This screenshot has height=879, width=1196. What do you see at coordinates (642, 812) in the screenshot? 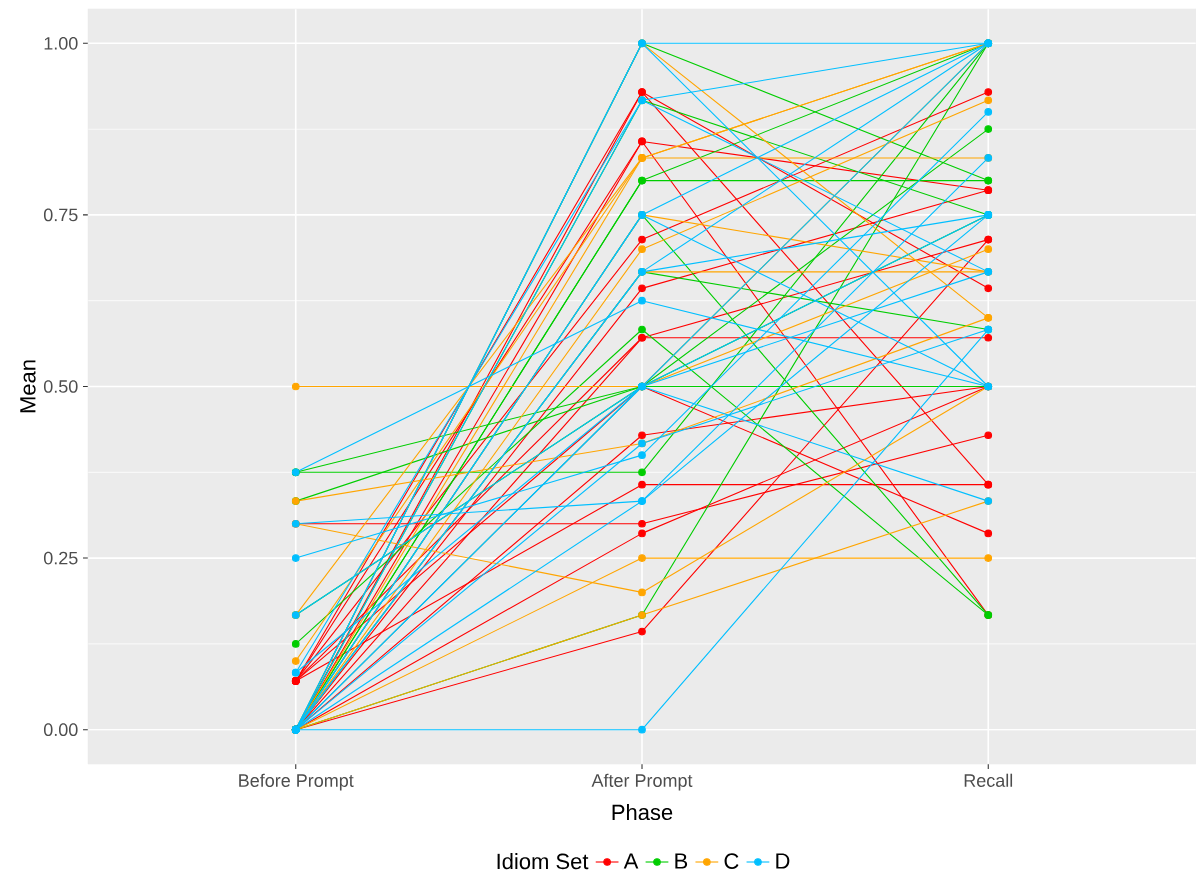
I see `x-axis-title: Phase` at bounding box center [642, 812].